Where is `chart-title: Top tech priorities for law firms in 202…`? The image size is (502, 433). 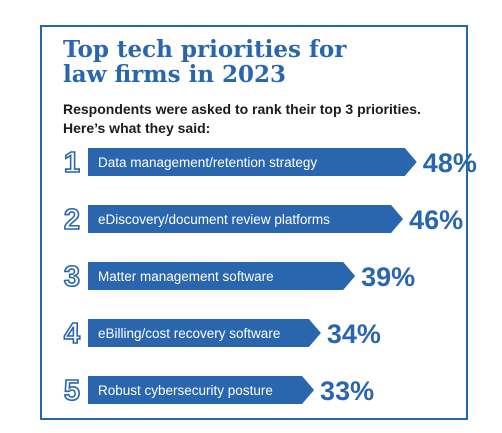
chart-title: Top tech priorities for law firms in 202… is located at coordinates (263, 62).